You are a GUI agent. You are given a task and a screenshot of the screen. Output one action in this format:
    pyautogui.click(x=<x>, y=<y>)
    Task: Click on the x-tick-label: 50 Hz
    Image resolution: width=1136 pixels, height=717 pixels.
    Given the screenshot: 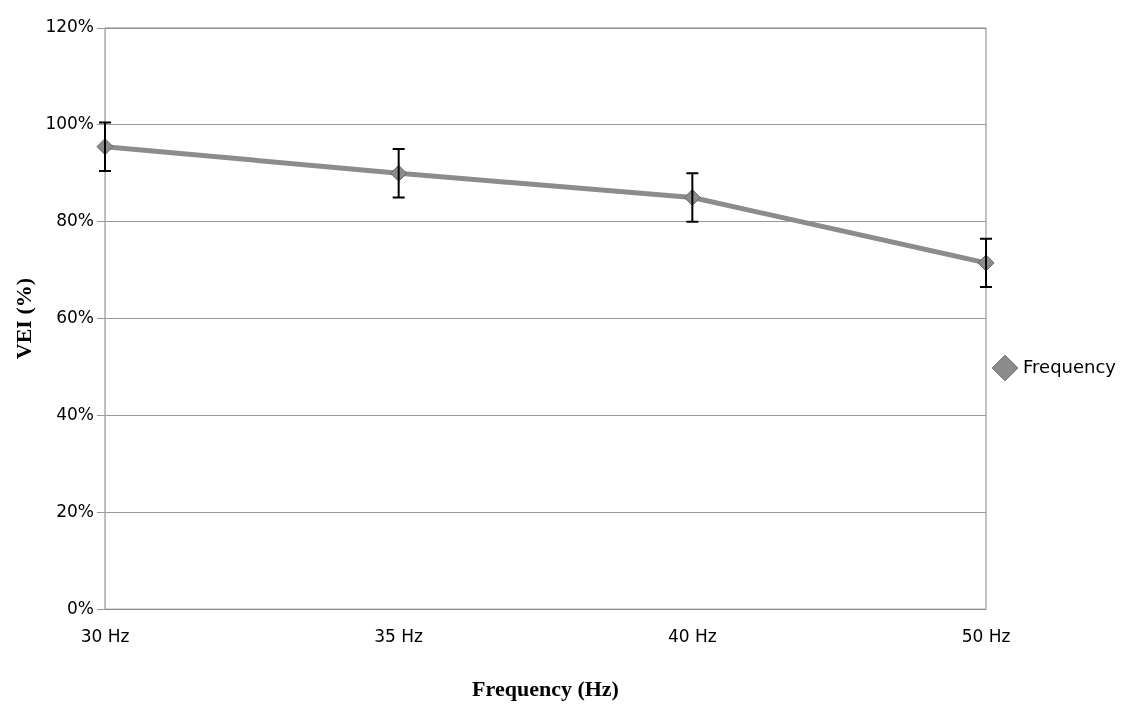 What is the action you would take?
    pyautogui.click(x=986, y=635)
    